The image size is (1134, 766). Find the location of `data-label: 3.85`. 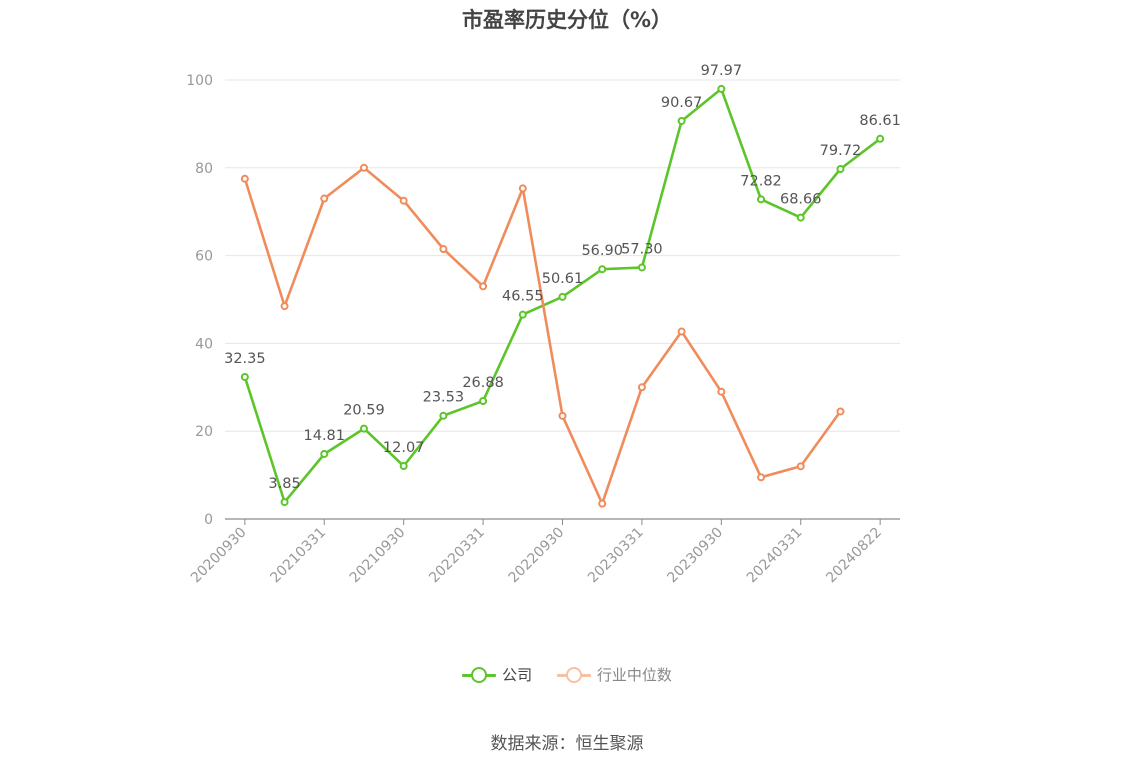

data-label: 3.85 is located at coordinates (284, 484).